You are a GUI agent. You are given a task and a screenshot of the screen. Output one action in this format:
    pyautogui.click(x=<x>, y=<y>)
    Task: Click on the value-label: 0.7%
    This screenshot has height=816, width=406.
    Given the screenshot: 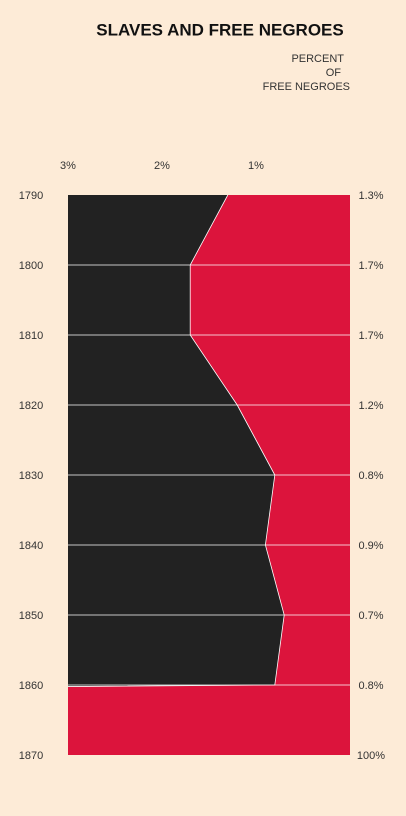 What is the action you would take?
    pyautogui.click(x=370, y=616)
    